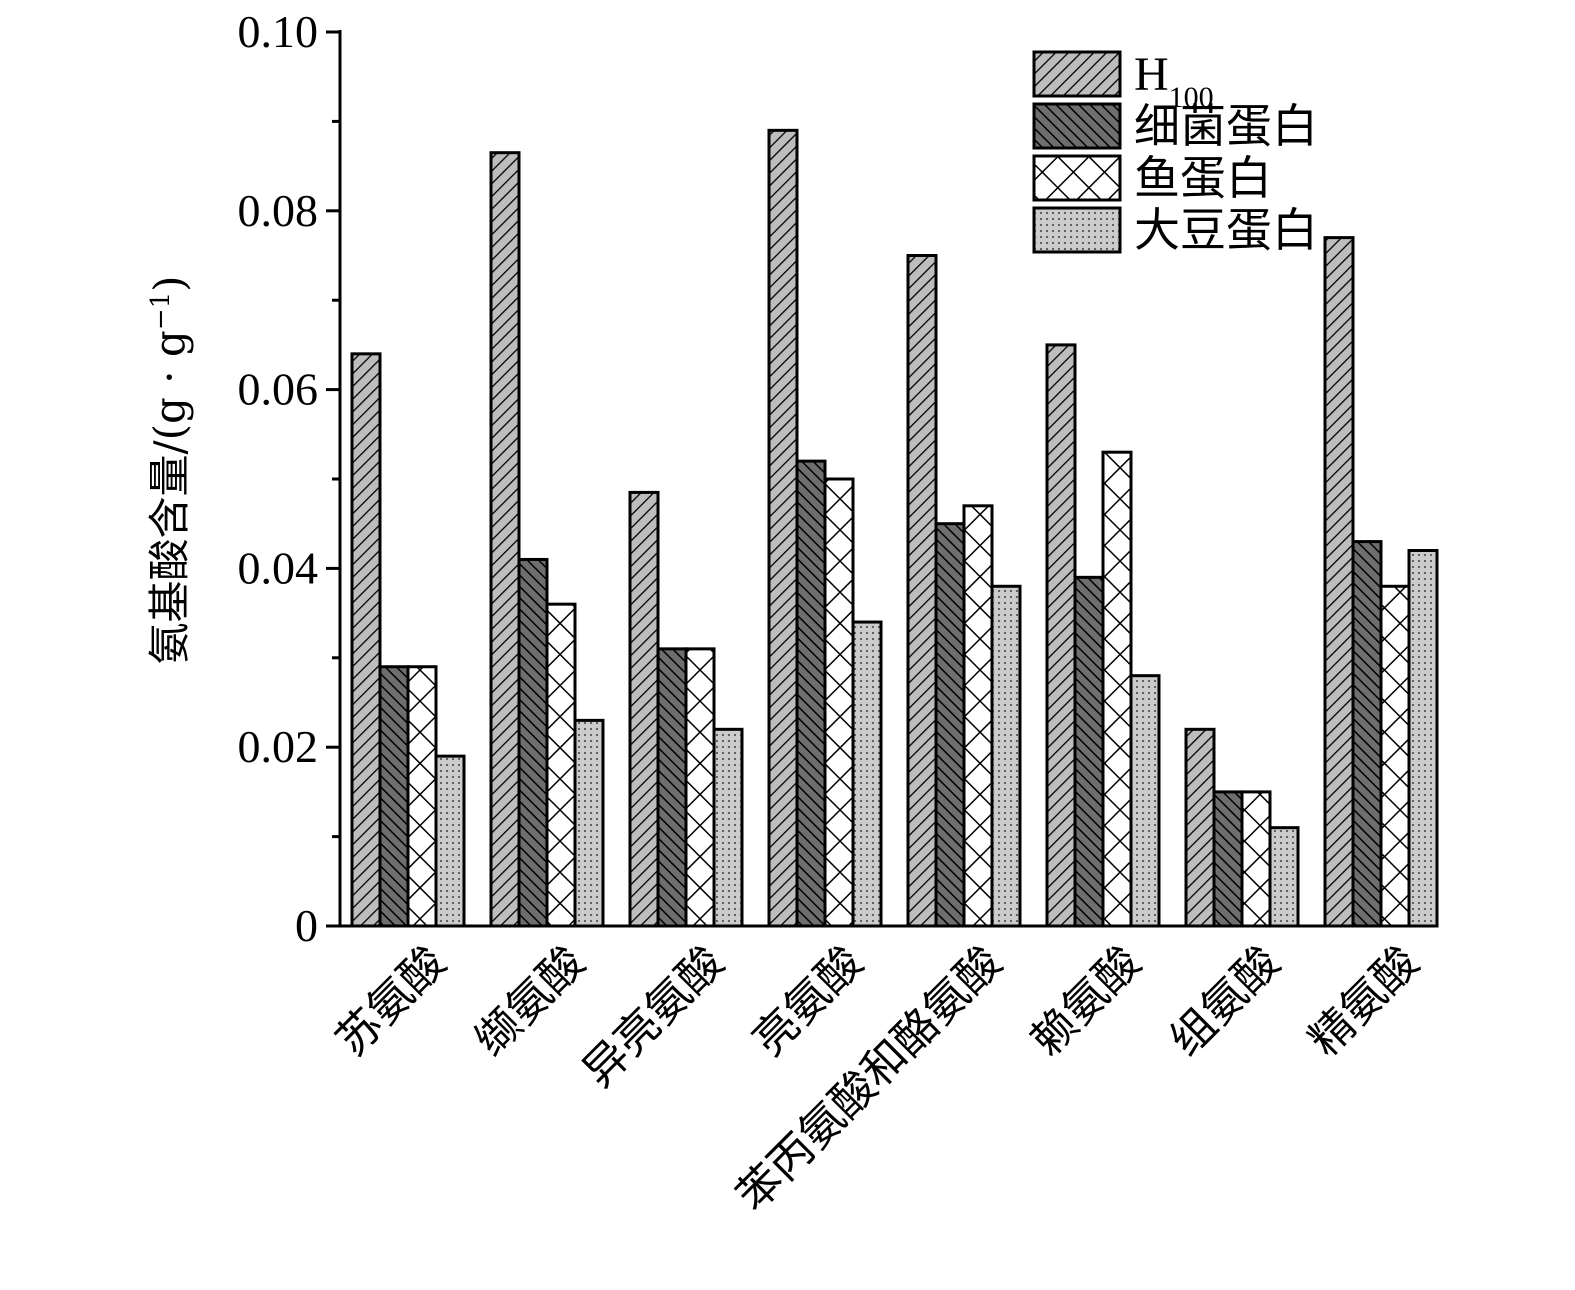  I want to click on legend-label-sub: 100, so click(1191, 97).